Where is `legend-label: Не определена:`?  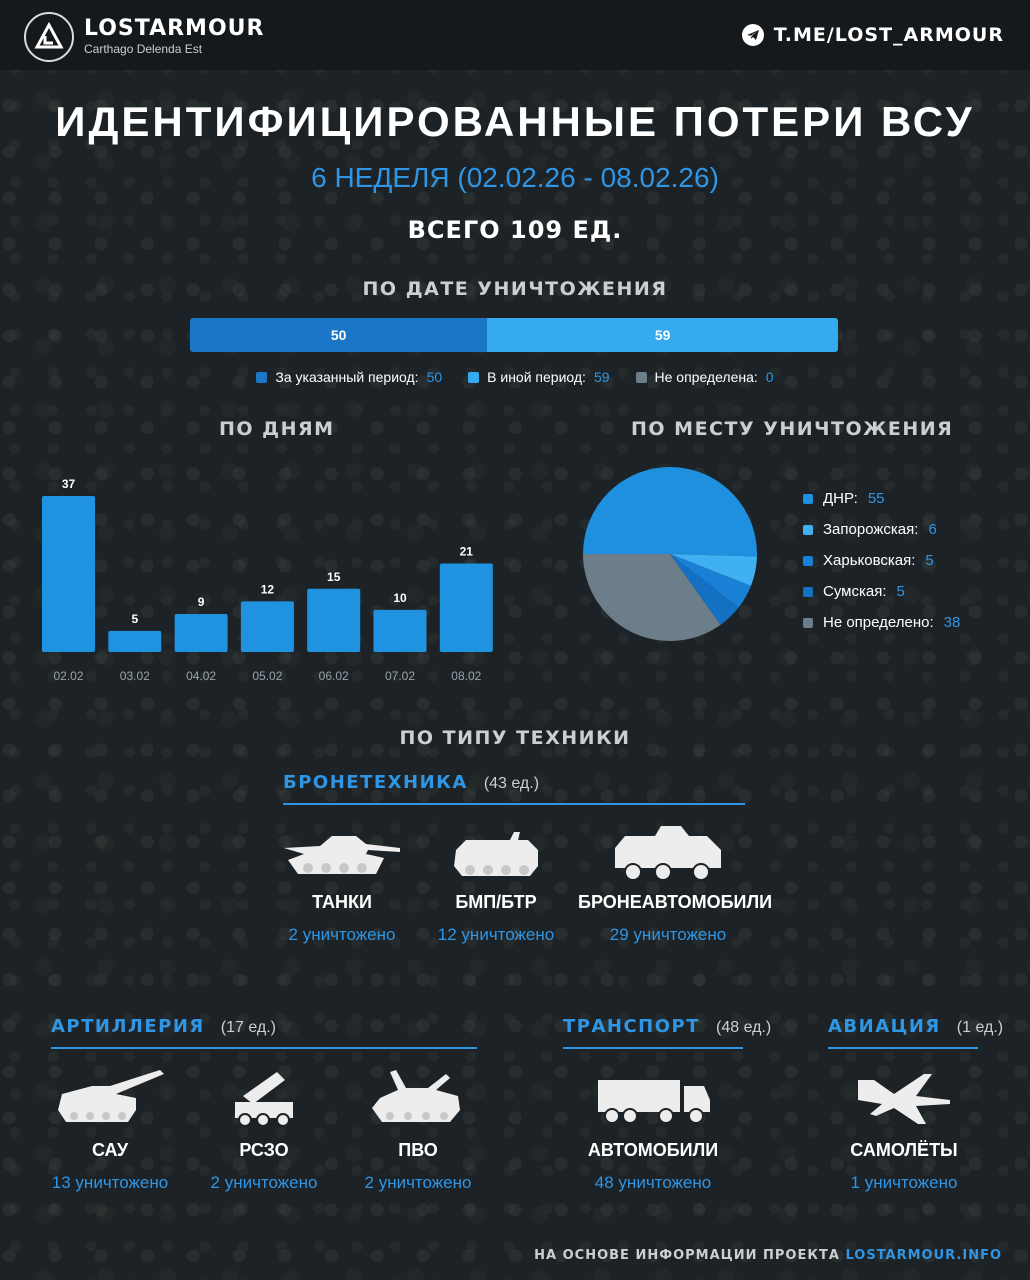 legend-label: Не определена: is located at coordinates (706, 377).